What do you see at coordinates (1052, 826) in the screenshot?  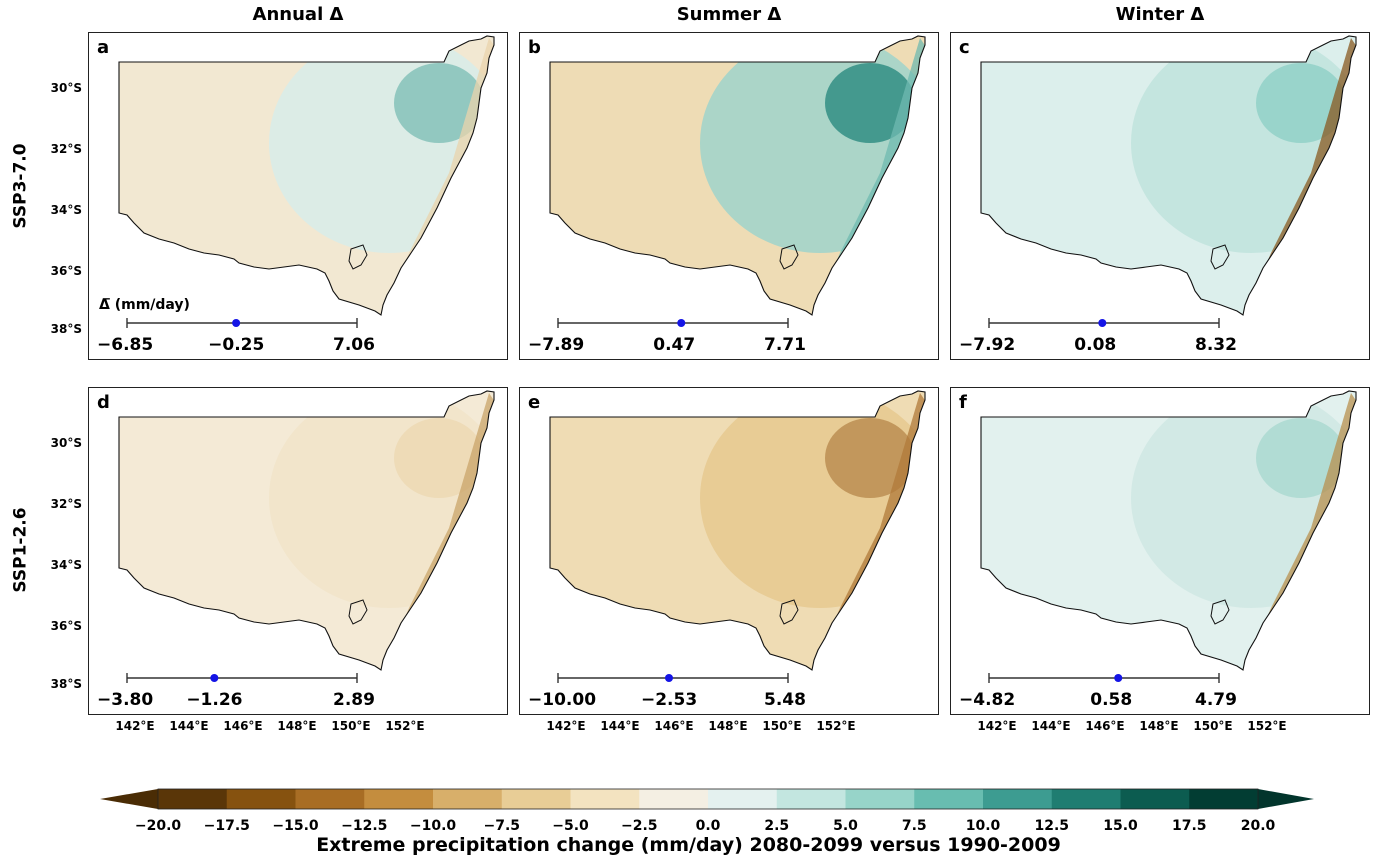 I see `colorbar-tick: 12.5` at bounding box center [1052, 826].